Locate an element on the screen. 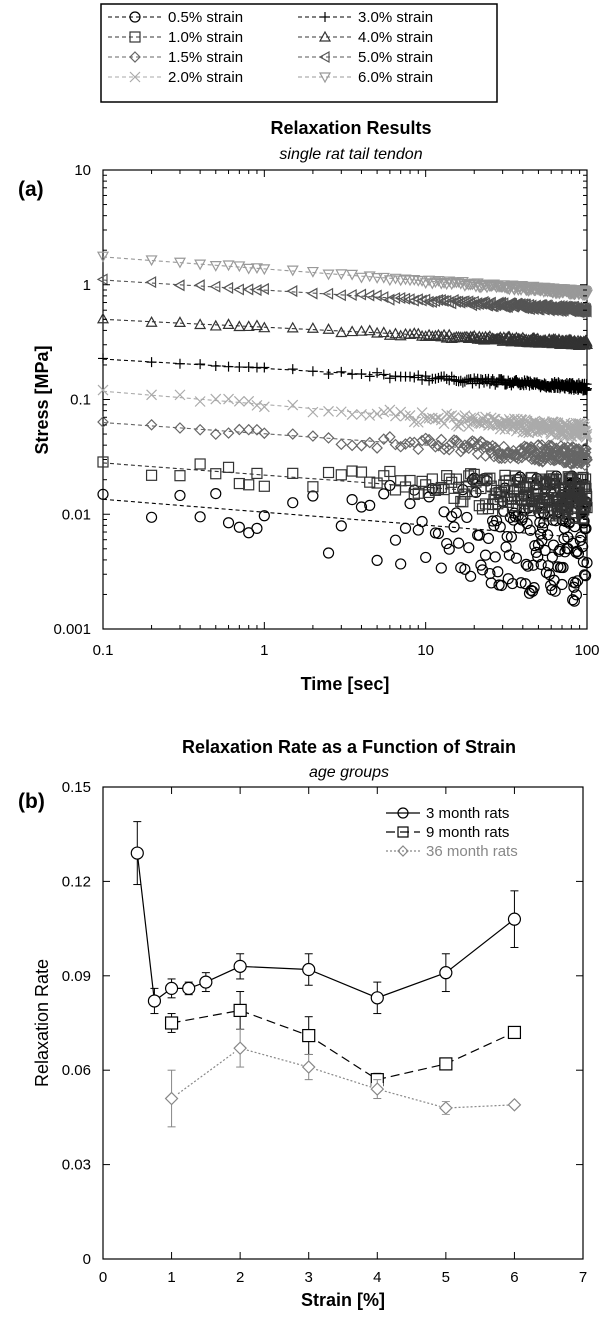  legend-label: 0.5% strain is located at coordinates (205, 17).